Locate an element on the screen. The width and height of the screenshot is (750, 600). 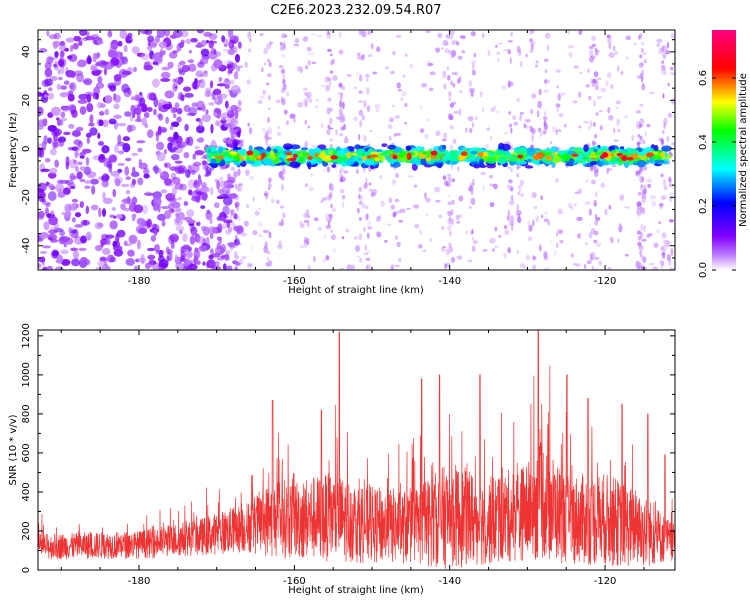
colorbar-ticks: 0.0 0.2 0.4 0.6 is located at coordinates (717, 174).